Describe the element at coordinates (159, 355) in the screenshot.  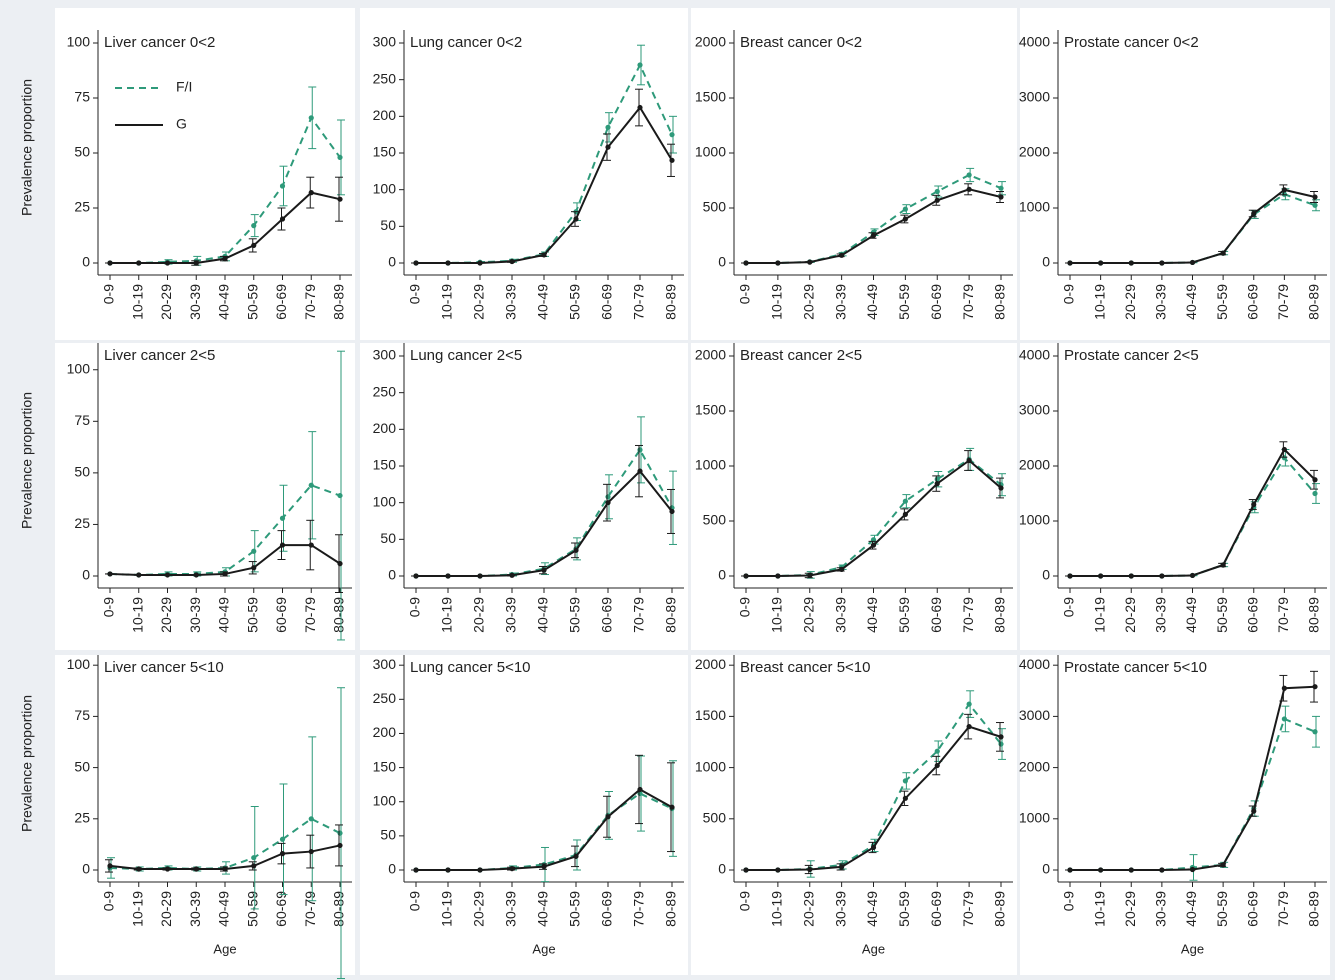
I see `panel-title: Liver cancer 2<5` at that location.